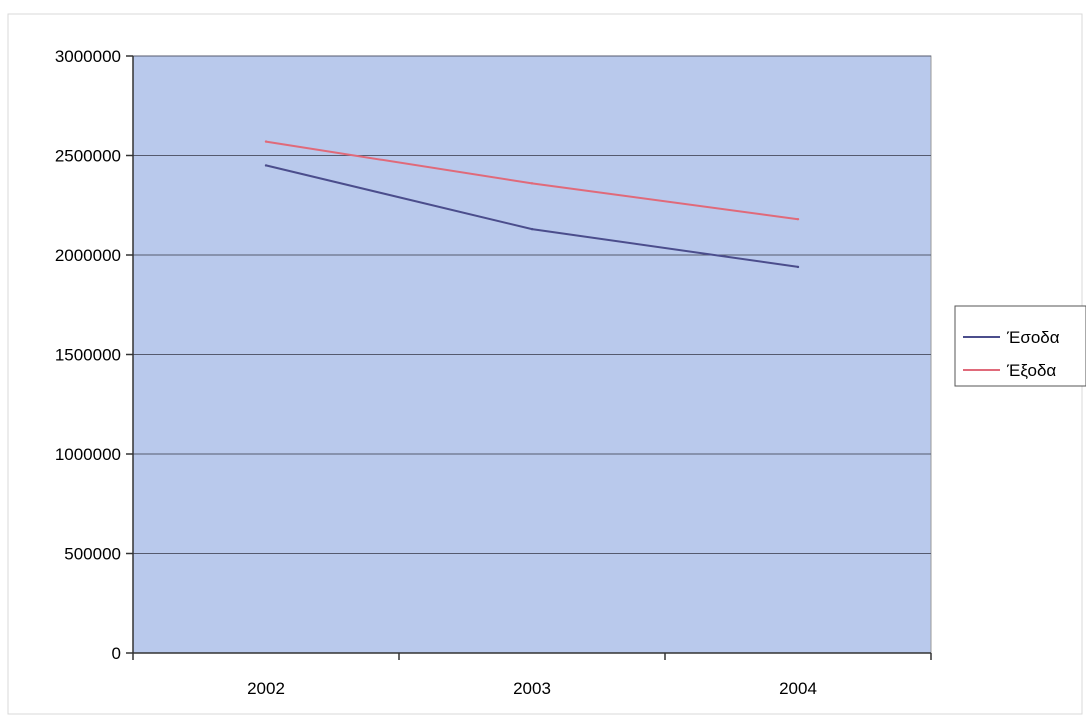  I want to click on x-tick-label: 2002, so click(266, 688).